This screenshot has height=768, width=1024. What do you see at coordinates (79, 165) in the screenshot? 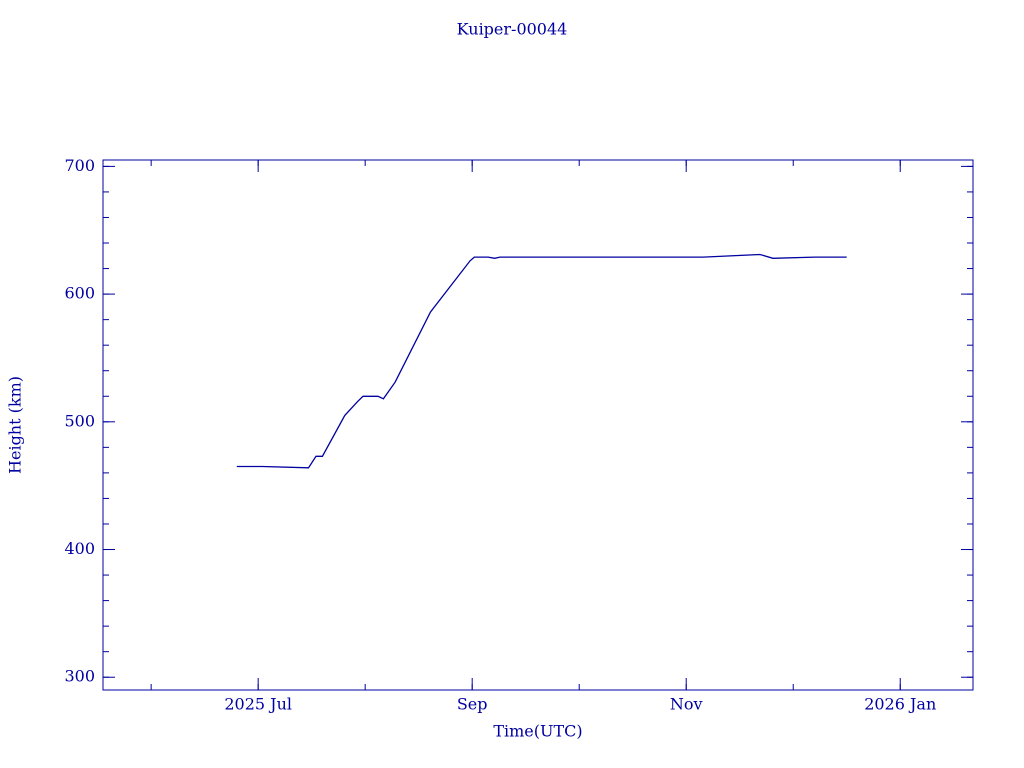
I see `y-tick-label: 700` at bounding box center [79, 165].